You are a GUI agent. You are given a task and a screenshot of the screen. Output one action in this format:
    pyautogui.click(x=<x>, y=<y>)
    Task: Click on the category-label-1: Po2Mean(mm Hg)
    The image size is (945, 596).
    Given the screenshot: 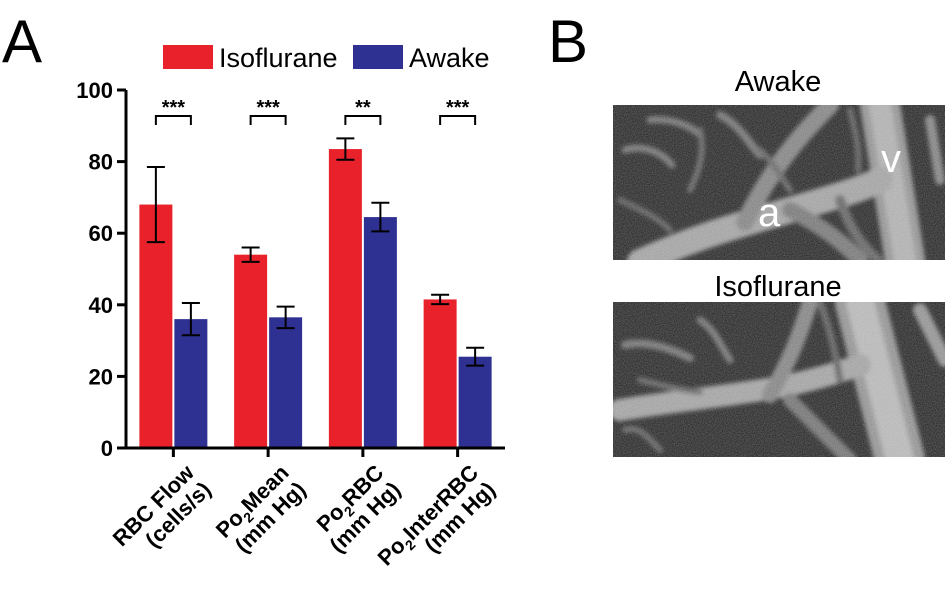 What is the action you would take?
    pyautogui.click(x=261, y=509)
    